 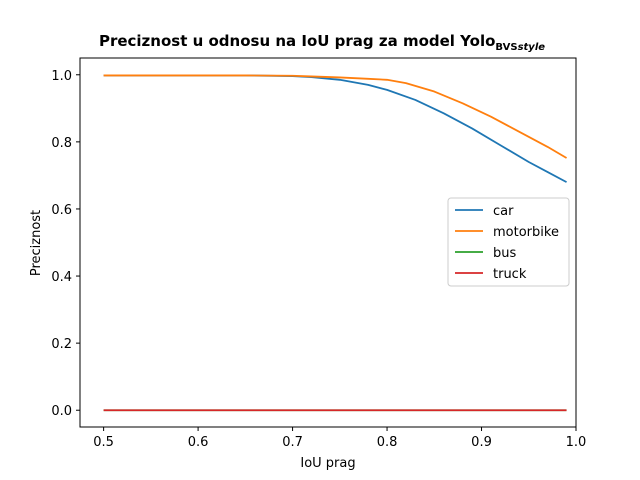 I want to click on y-tick-label: 0.6, so click(x=61, y=210).